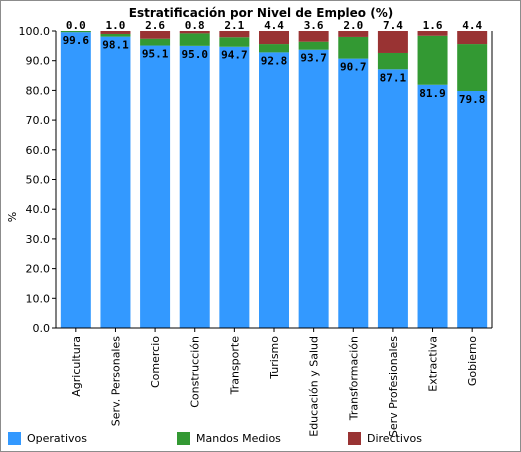 The height and width of the screenshot is (452, 521). Describe the element at coordinates (433, 25) in the screenshot. I see `data-label-directivos: 1.6` at that location.